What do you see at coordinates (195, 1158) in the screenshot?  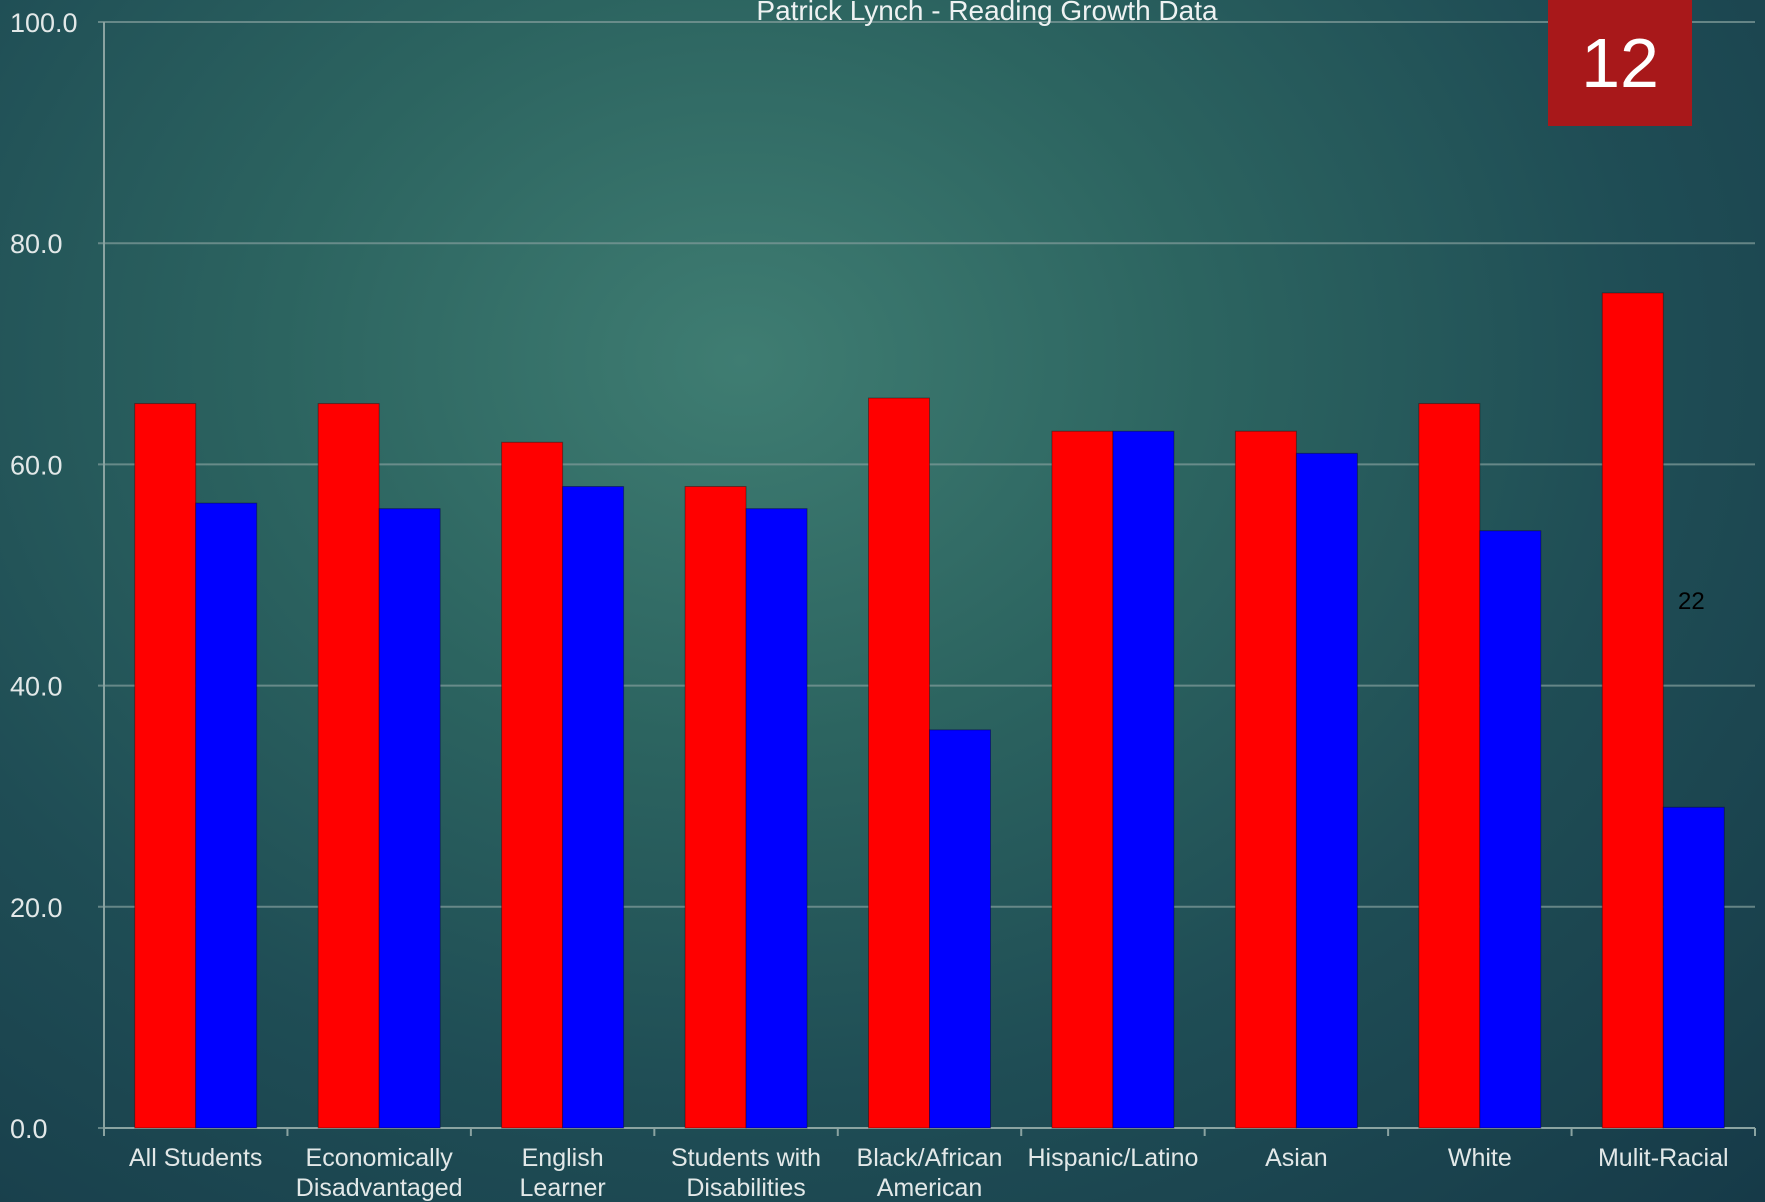 I see `x-category-label: All Students` at bounding box center [195, 1158].